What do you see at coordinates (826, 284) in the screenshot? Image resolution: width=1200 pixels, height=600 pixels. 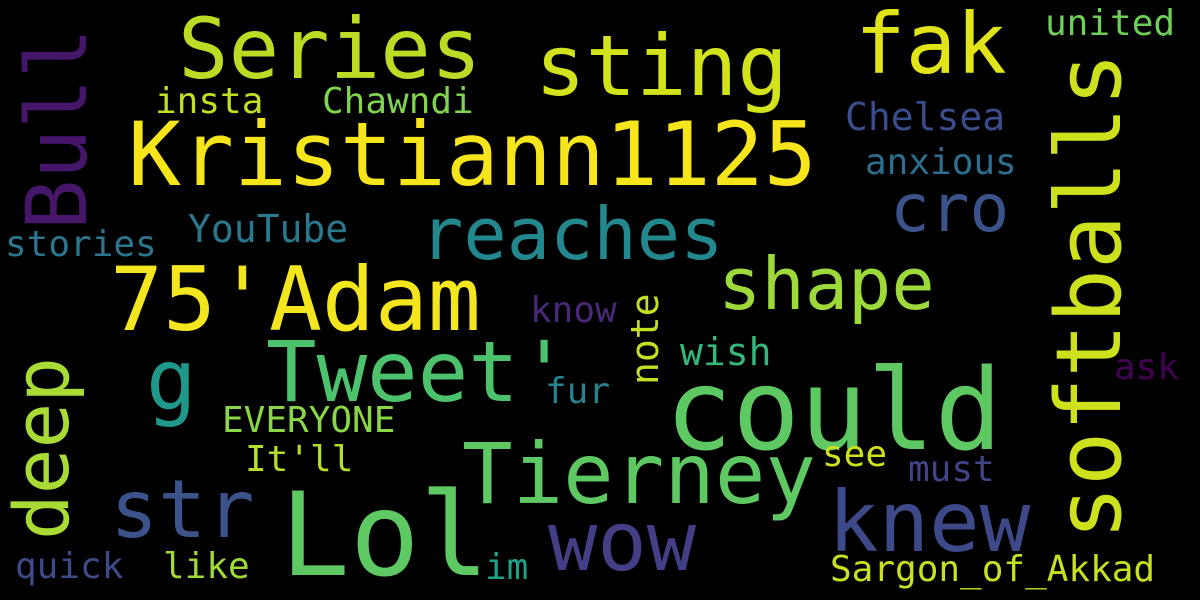 I see `word-shape: shape` at bounding box center [826, 284].